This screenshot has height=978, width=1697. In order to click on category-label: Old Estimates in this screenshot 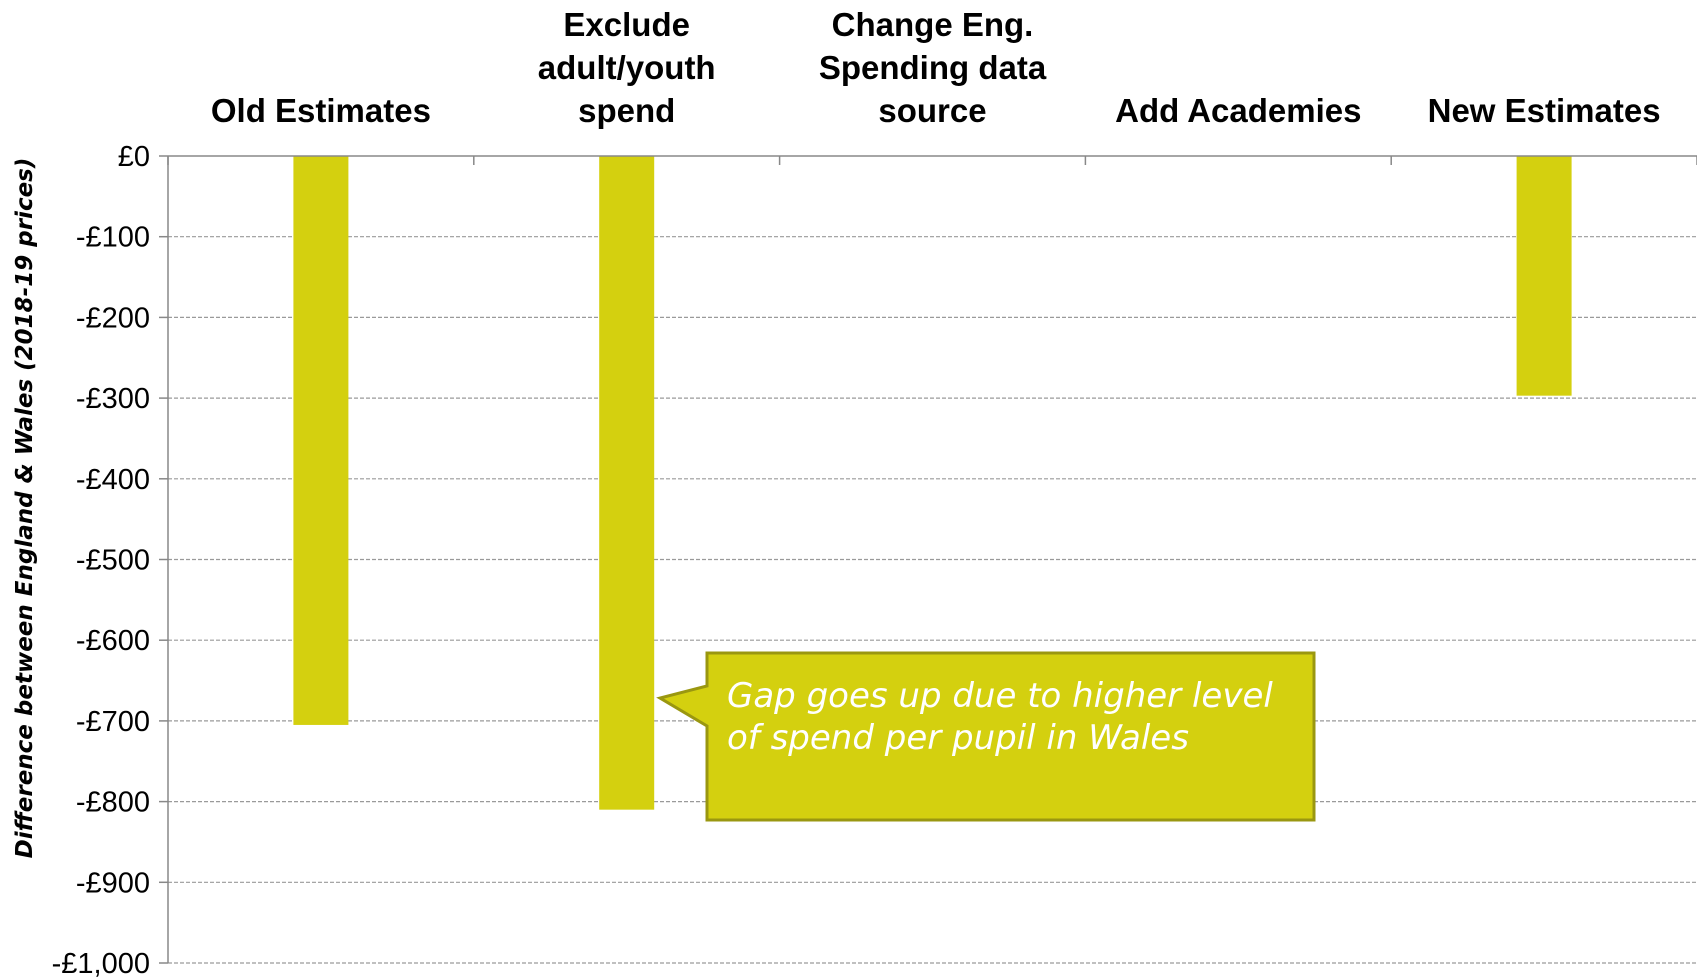, I will do `click(321, 110)`.